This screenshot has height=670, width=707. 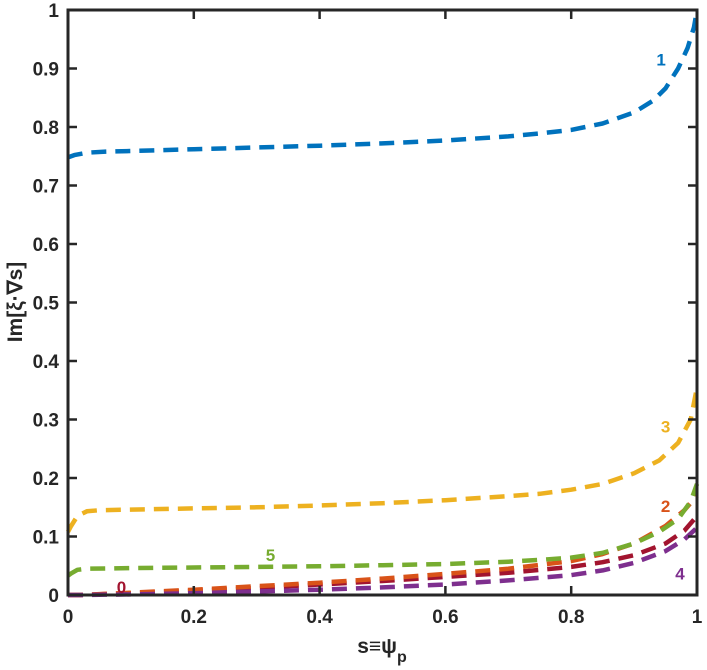 What do you see at coordinates (382, 650) in the screenshot?
I see `x-axis-label: s≡ψp` at bounding box center [382, 650].